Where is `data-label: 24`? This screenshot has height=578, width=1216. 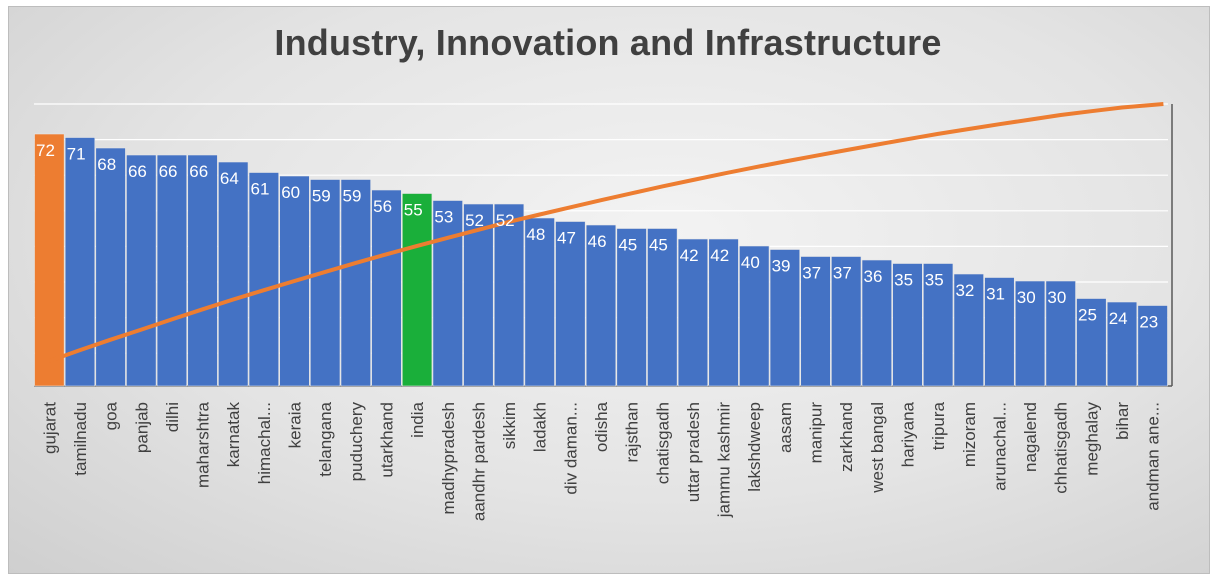
data-label: 24 is located at coordinates (1118, 318).